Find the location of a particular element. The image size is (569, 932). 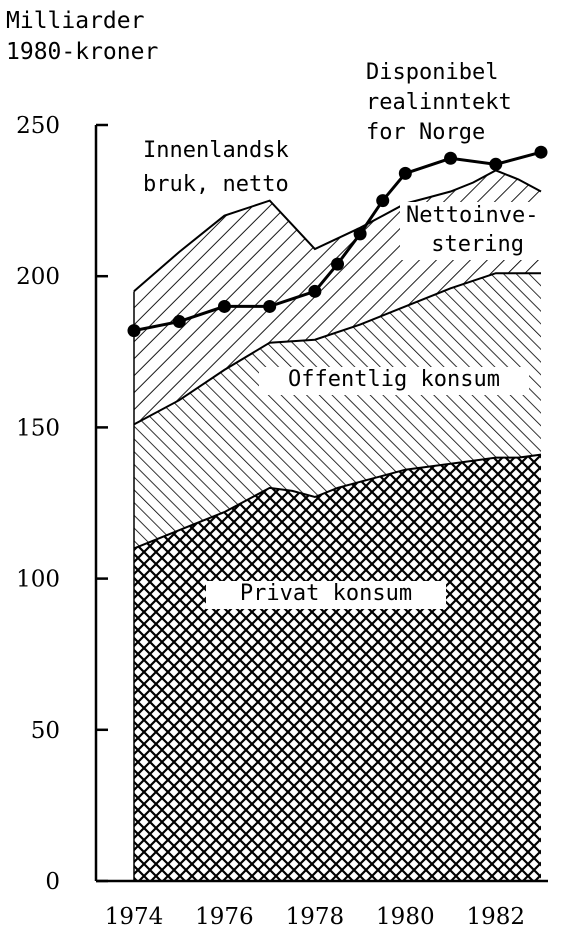

x-tick-label: 1980 is located at coordinates (405, 917).